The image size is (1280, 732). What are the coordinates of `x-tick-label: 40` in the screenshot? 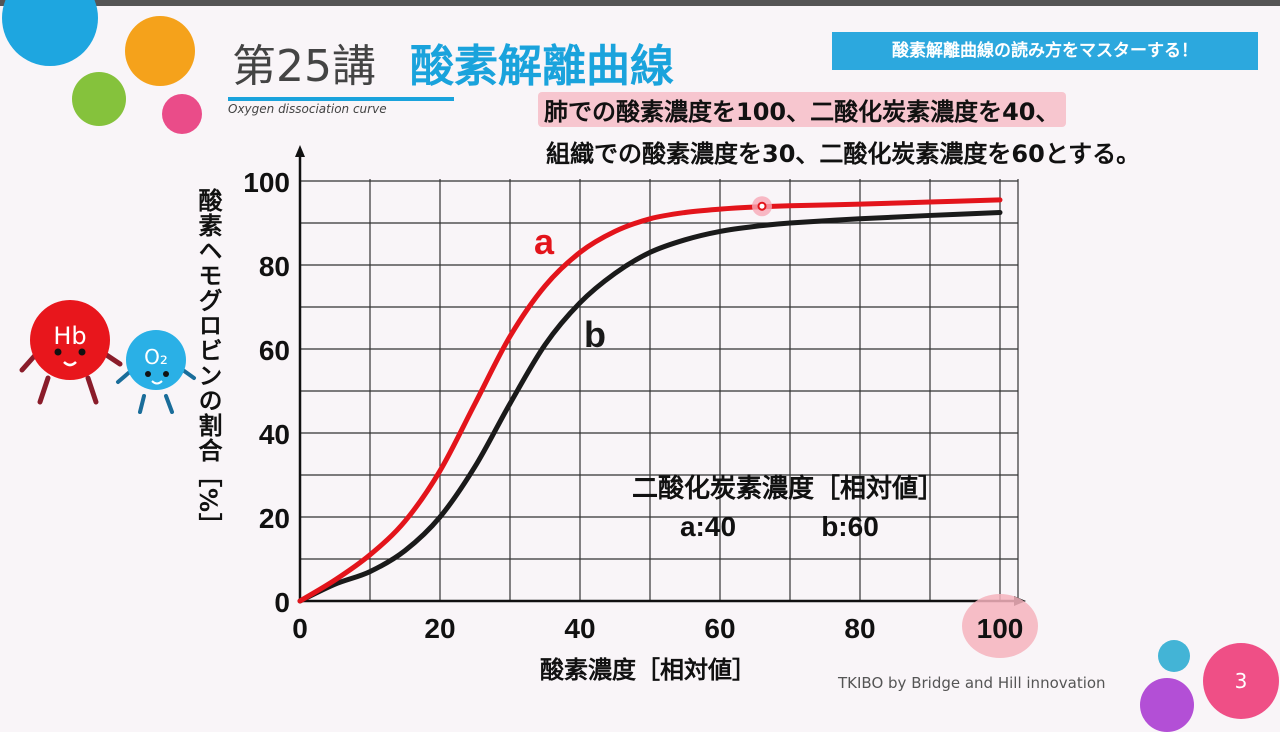 It's located at (579, 628).